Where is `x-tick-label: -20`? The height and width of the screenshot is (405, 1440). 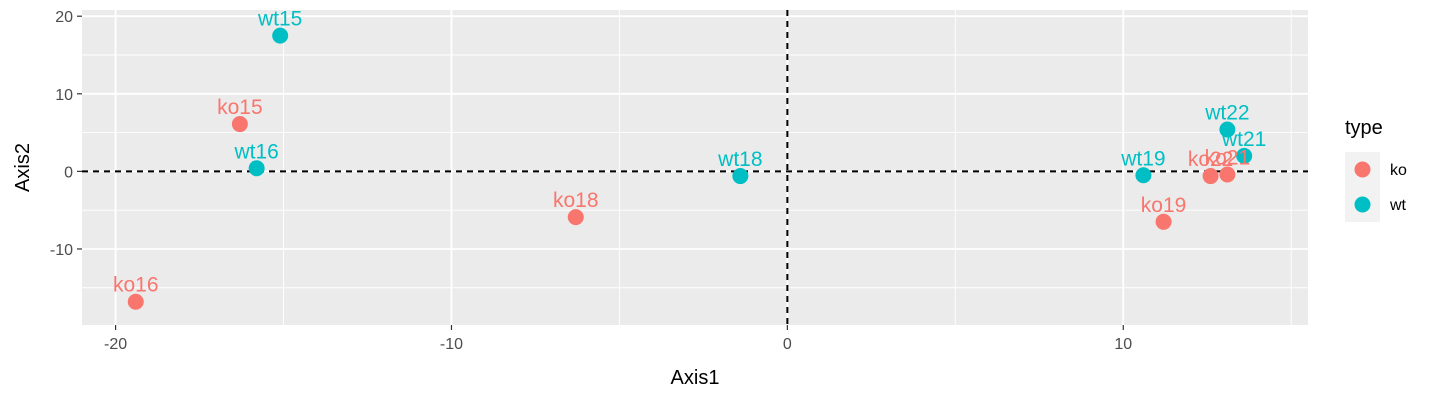 x-tick-label: -20 is located at coordinates (115, 344).